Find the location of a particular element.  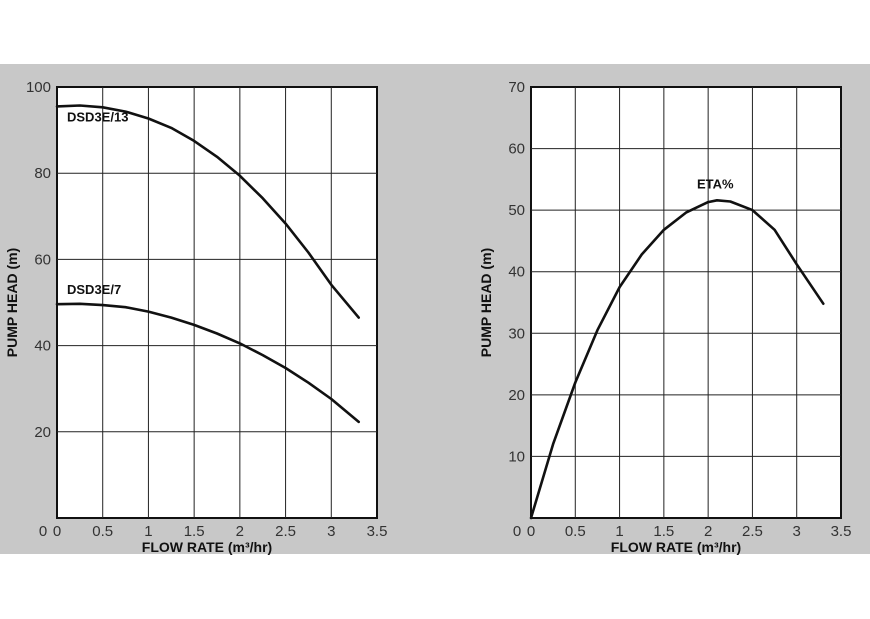

y-tick-label: 10 is located at coordinates (516, 456).